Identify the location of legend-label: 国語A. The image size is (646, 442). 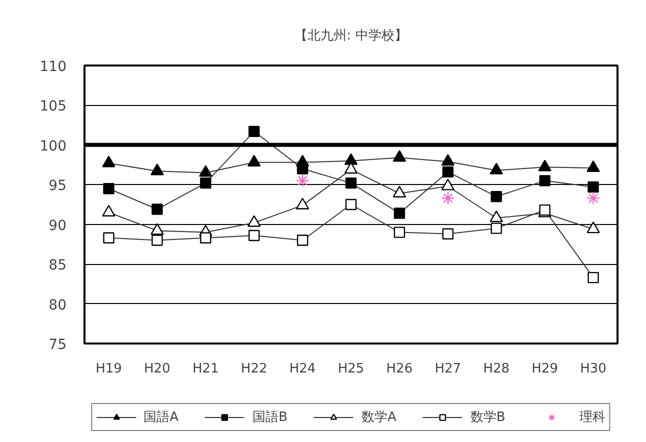
(161, 417).